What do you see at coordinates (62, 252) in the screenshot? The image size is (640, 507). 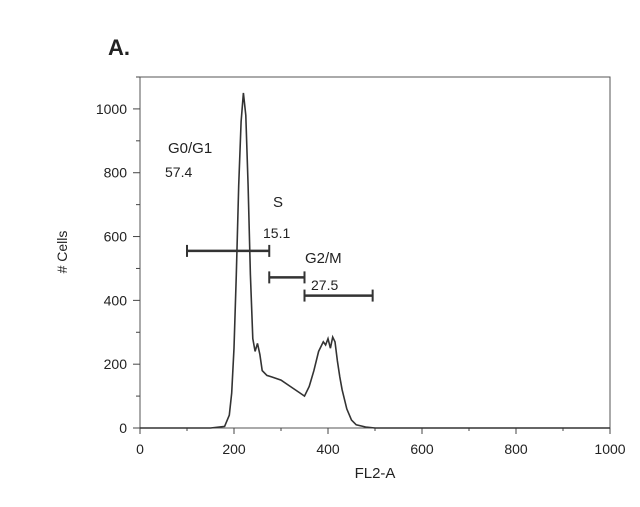 I see `y-axis-label: # Cells` at bounding box center [62, 252].